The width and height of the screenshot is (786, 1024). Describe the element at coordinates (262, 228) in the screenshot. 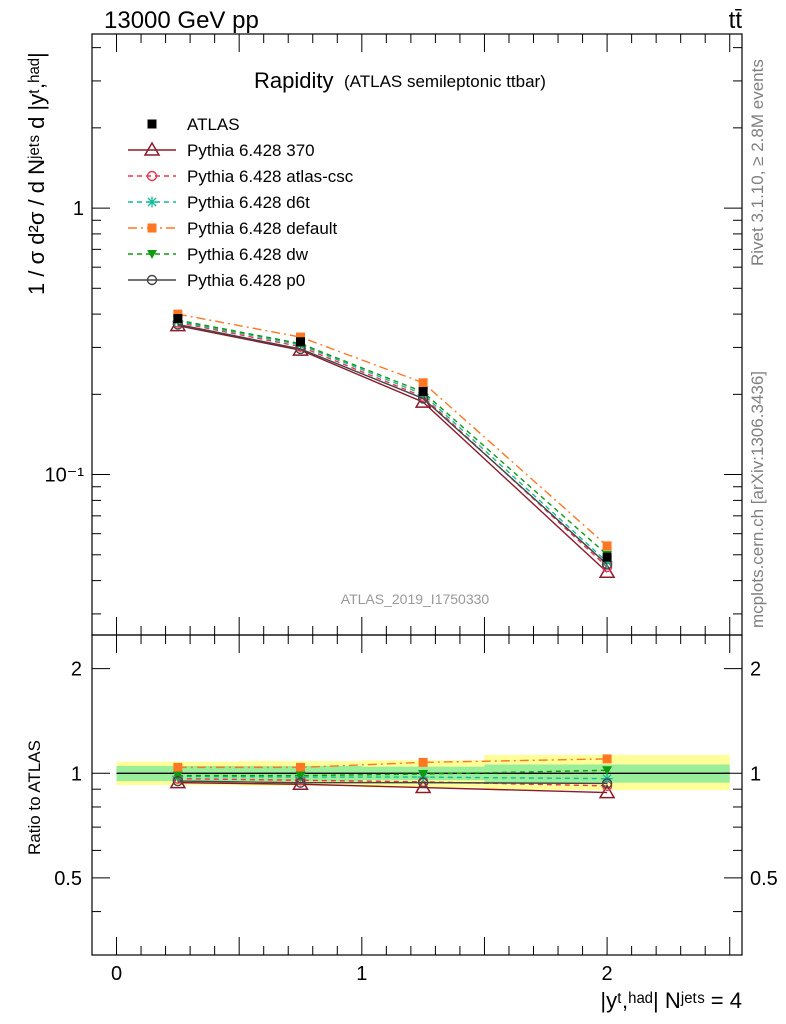

I see `legend-label: Pythia 6.428 default` at that location.